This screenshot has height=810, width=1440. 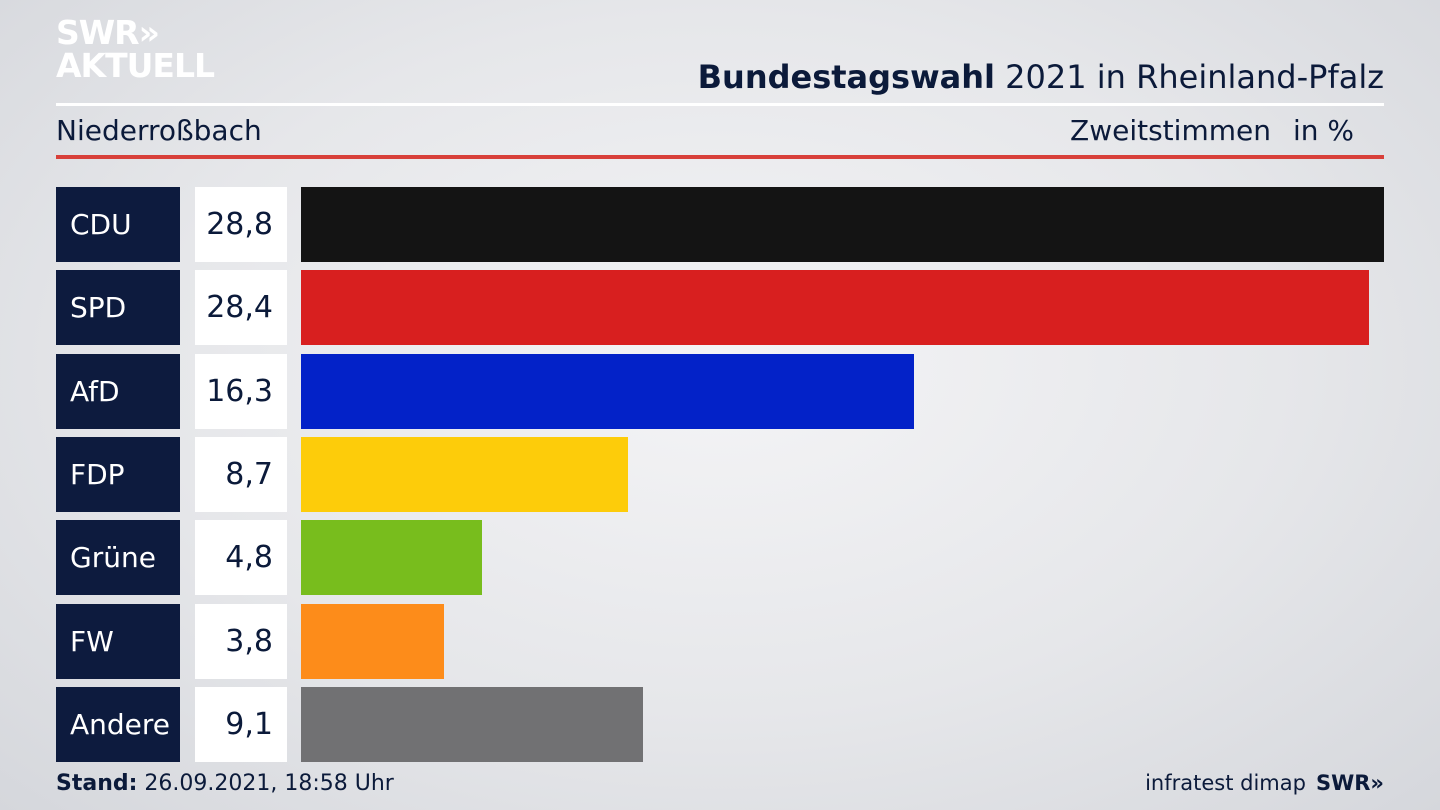 I want to click on bar-row: FW 3,8, so click(x=720, y=641).